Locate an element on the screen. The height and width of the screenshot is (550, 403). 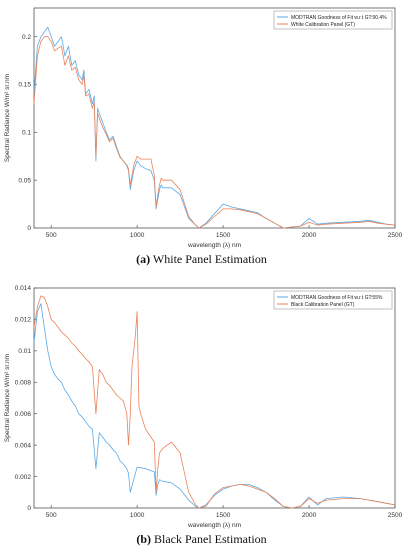
caption-a-letter: (a) is located at coordinates (143, 259).